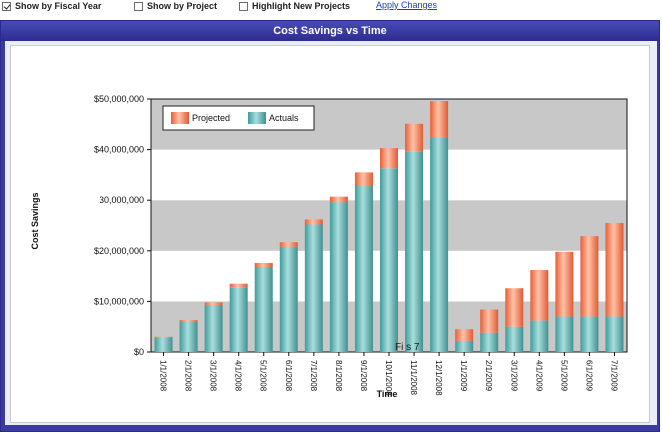 Image resolution: width=662 pixels, height=434 pixels. What do you see at coordinates (588, 376) in the screenshot?
I see `x-tick-label: 6/1/2009` at bounding box center [588, 376].